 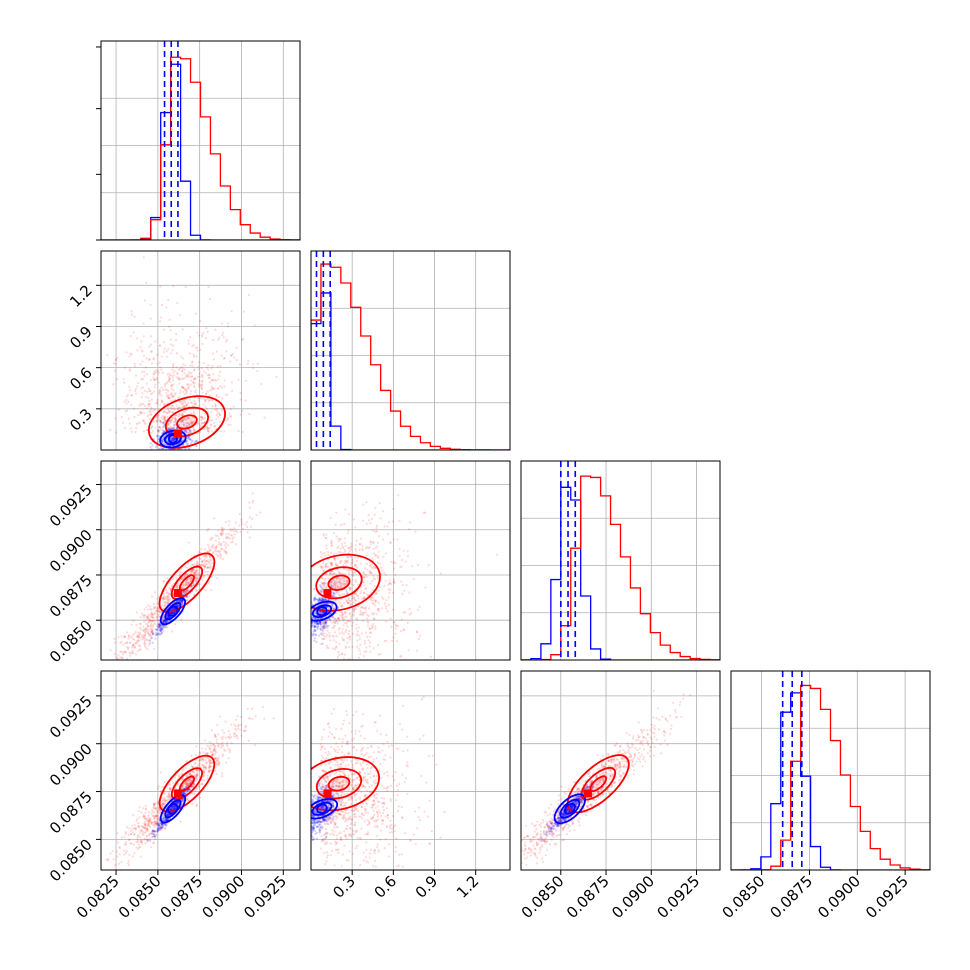 I want to click on x-tick-label: 1.2, so click(x=468, y=887).